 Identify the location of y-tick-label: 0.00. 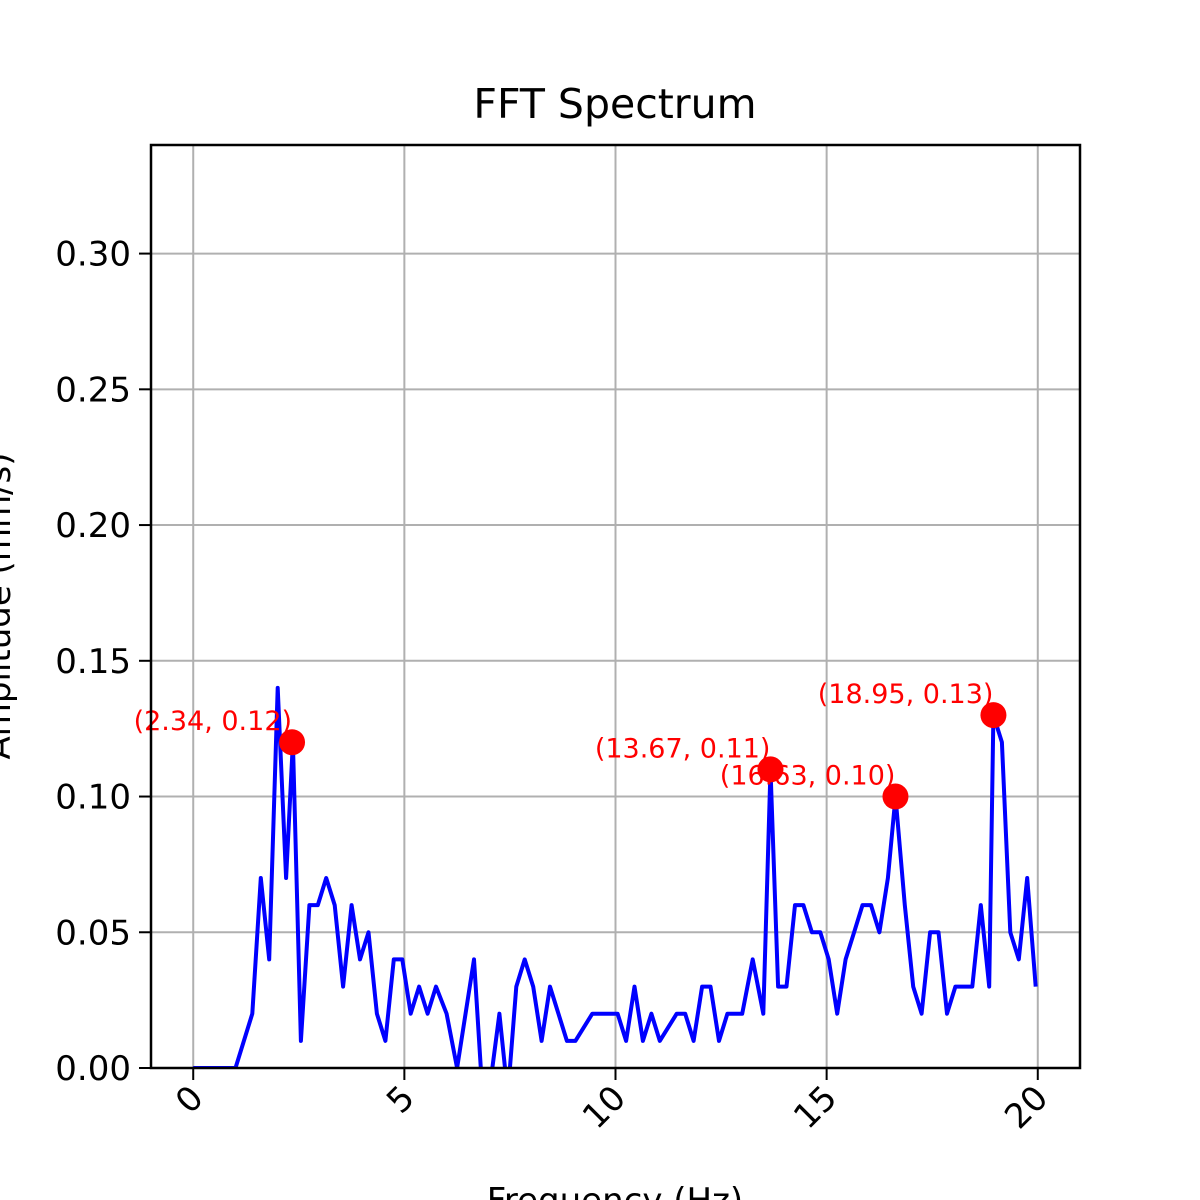
(93, 1069).